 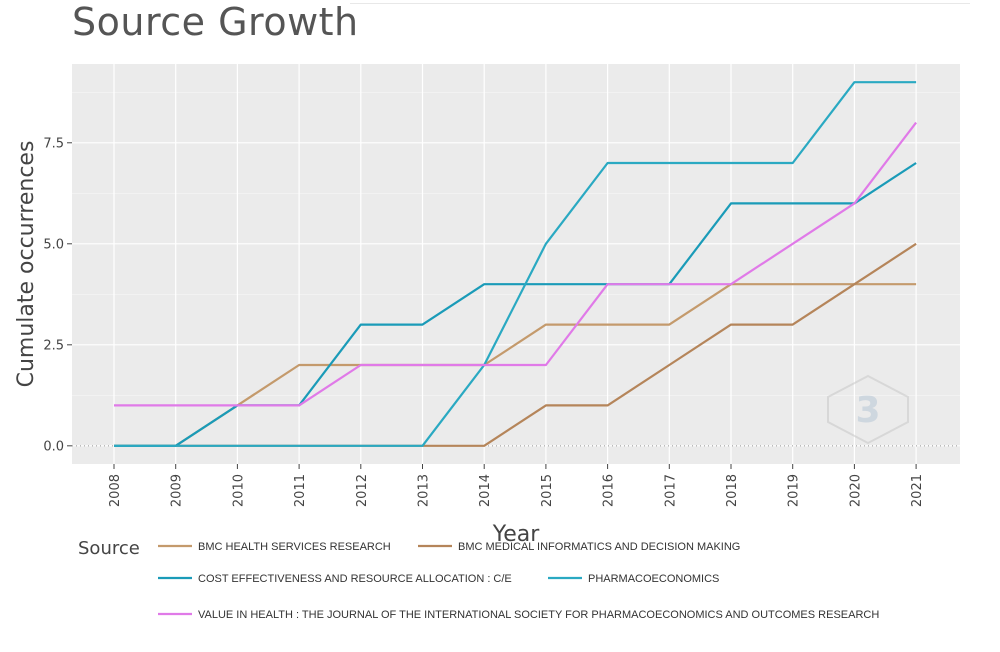 What do you see at coordinates (732, 490) in the screenshot?
I see `x-tick-label: 2018` at bounding box center [732, 490].